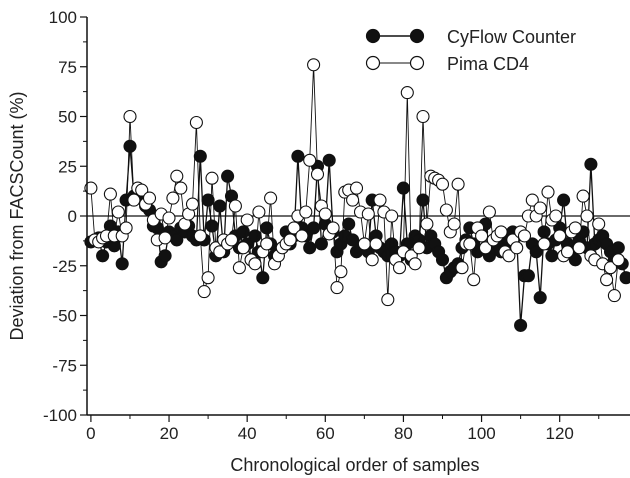 The image size is (630, 478). Describe the element at coordinates (488, 64) in the screenshot. I see `legend-label-pima: Pima CD4` at that location.